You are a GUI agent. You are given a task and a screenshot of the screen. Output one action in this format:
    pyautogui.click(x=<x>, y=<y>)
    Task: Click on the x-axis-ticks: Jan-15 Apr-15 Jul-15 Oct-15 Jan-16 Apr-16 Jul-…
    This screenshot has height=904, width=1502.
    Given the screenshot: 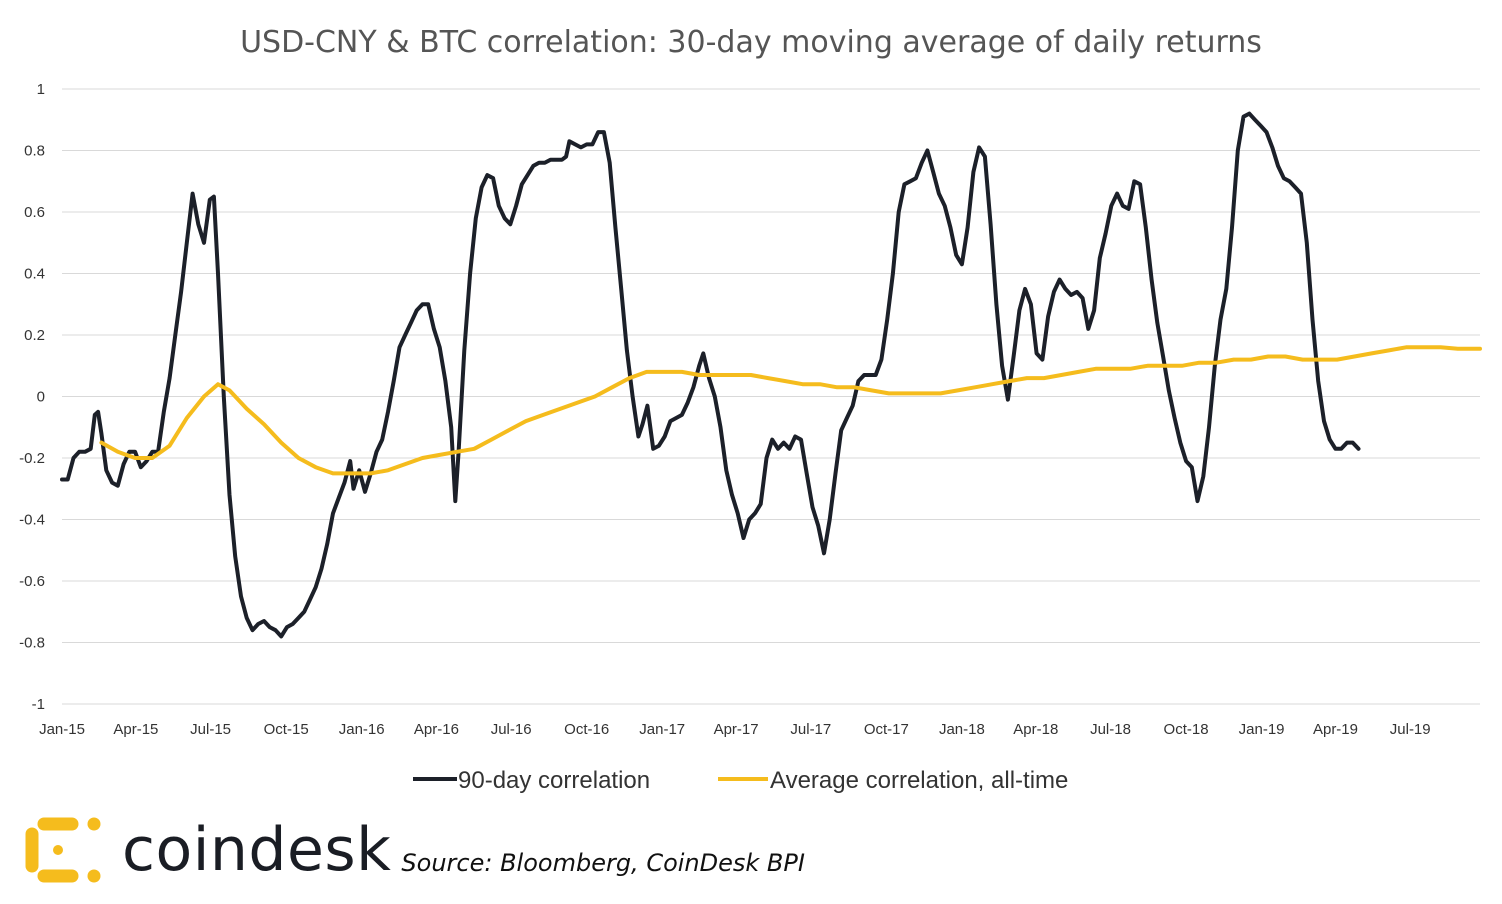 What is the action you would take?
    pyautogui.click(x=735, y=729)
    